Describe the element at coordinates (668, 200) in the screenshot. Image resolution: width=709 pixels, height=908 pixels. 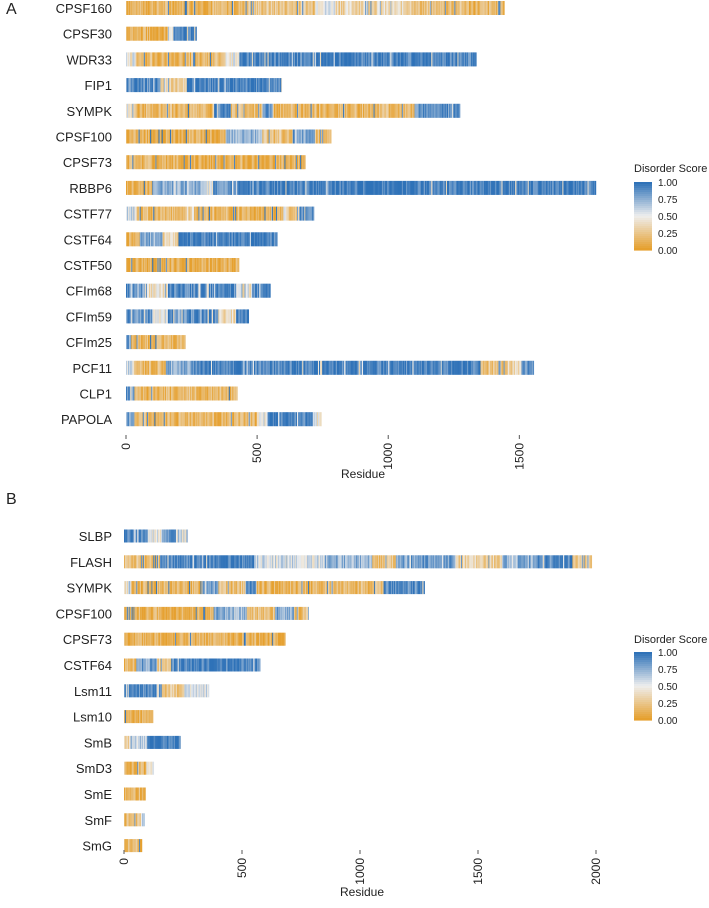
I see `panel-a-legend-tick-0.75: 0.75` at that location.